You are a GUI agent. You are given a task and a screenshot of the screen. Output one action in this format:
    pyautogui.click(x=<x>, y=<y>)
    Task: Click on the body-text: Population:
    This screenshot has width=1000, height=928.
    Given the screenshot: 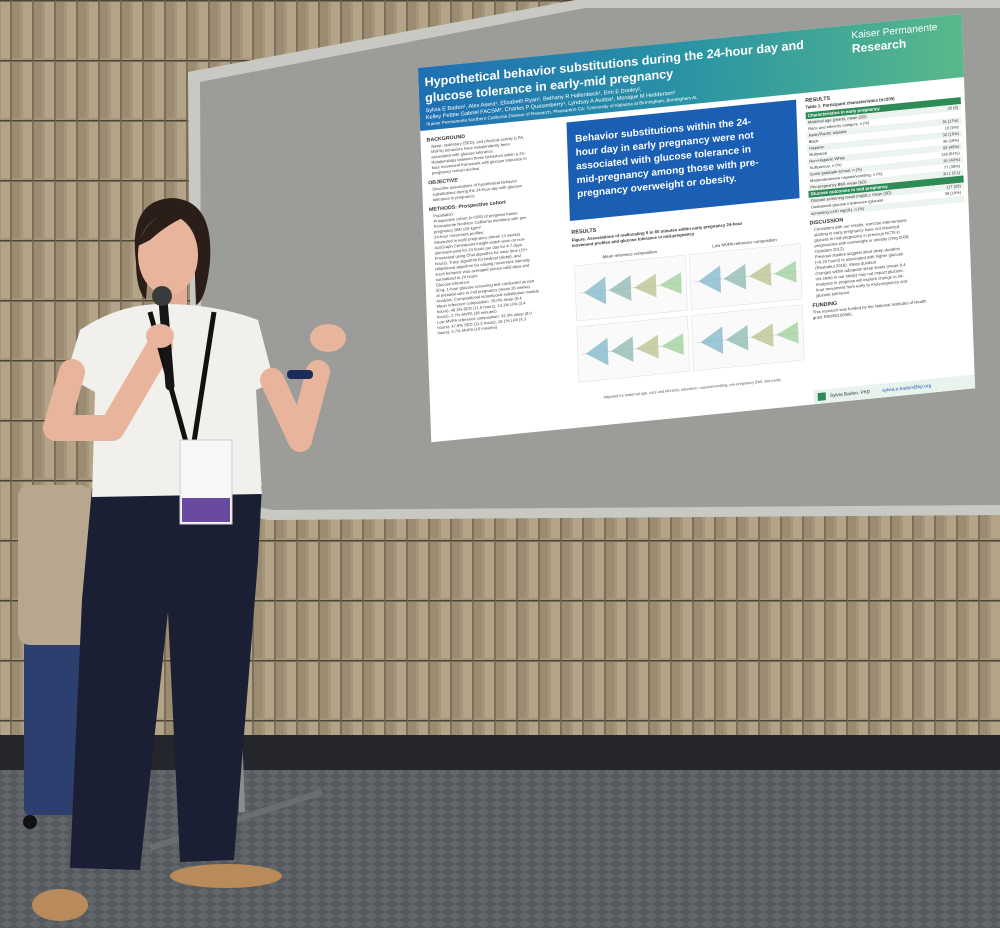 What is the action you would take?
    pyautogui.click(x=443, y=214)
    